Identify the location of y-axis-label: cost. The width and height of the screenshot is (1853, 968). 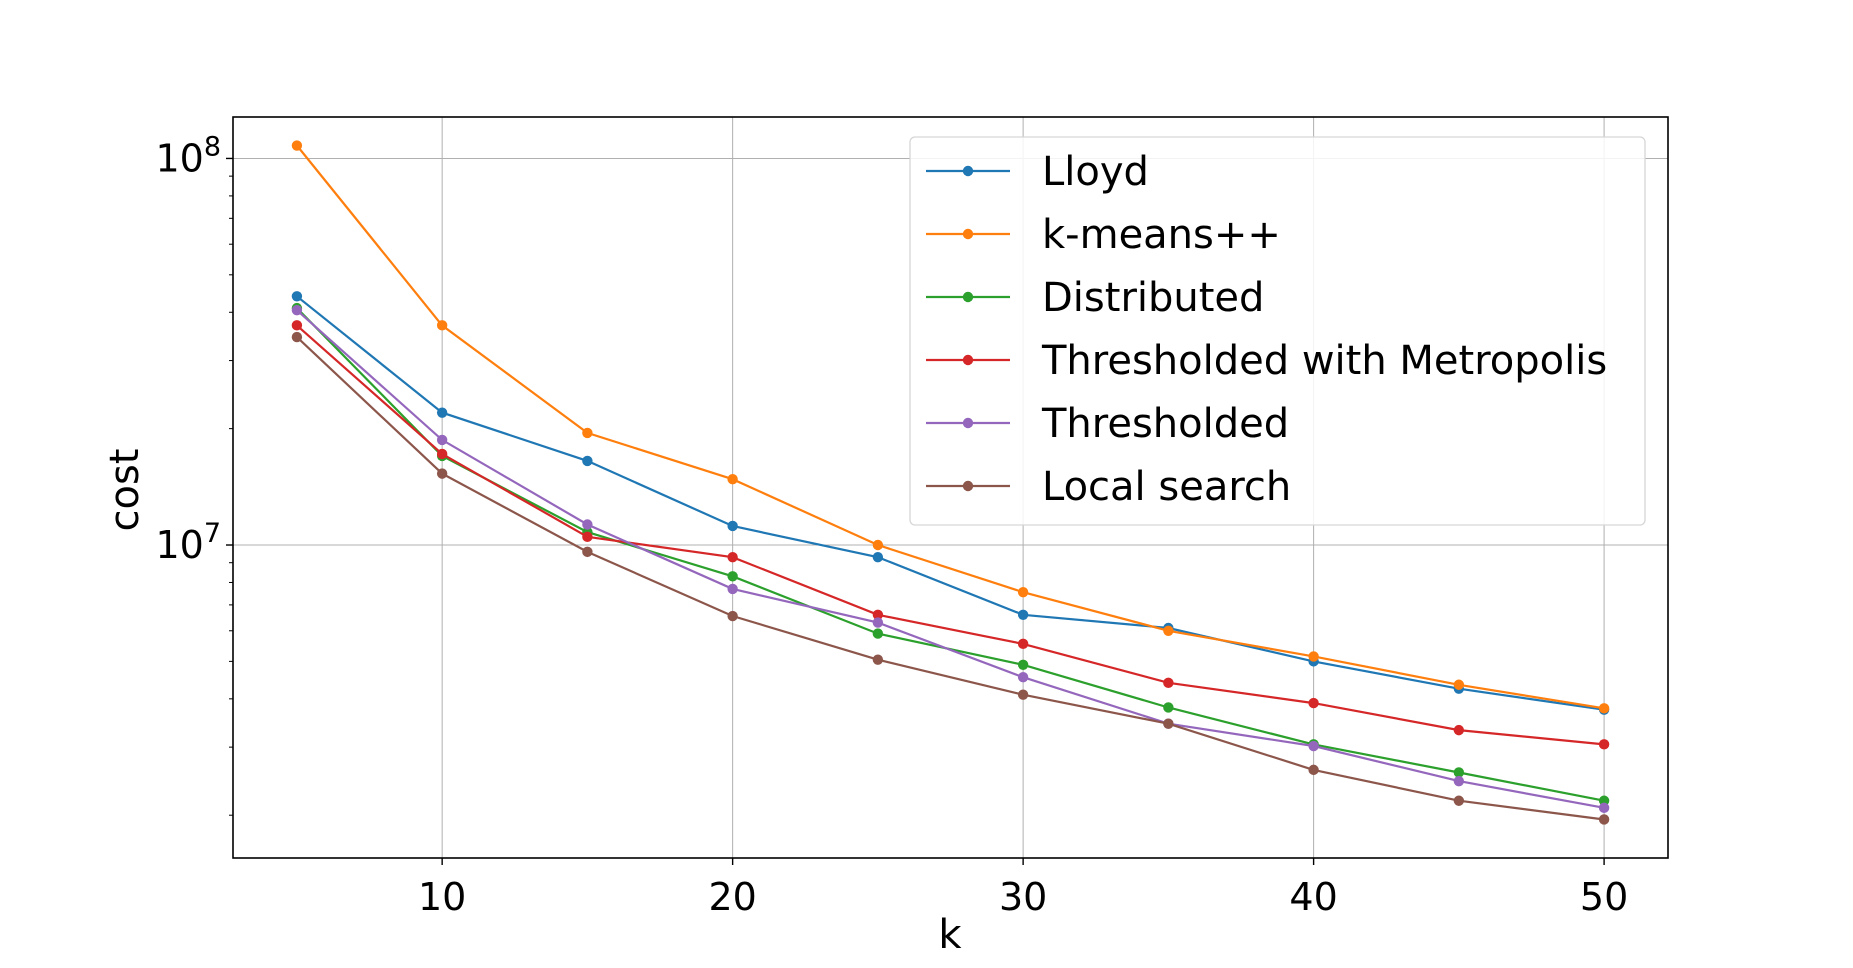
(125, 490).